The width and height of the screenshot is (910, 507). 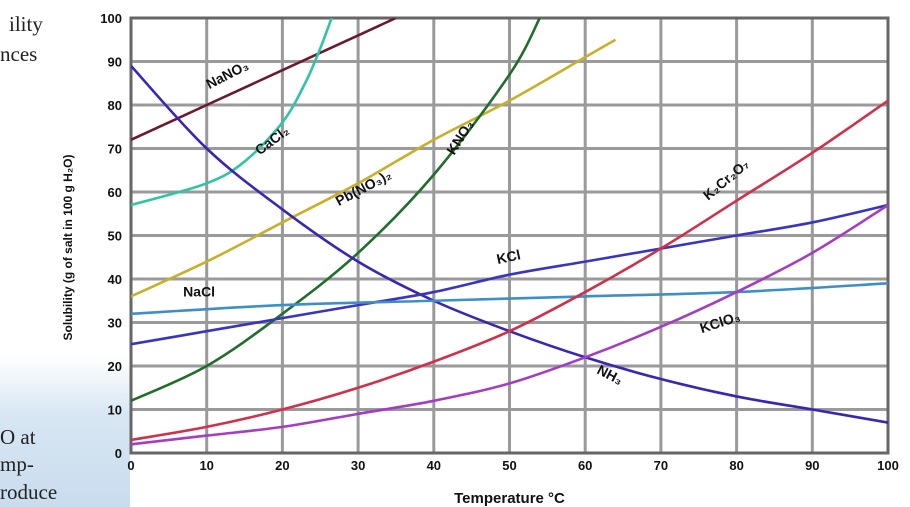 What do you see at coordinates (509, 465) in the screenshot?
I see `x-tick-label: 50` at bounding box center [509, 465].